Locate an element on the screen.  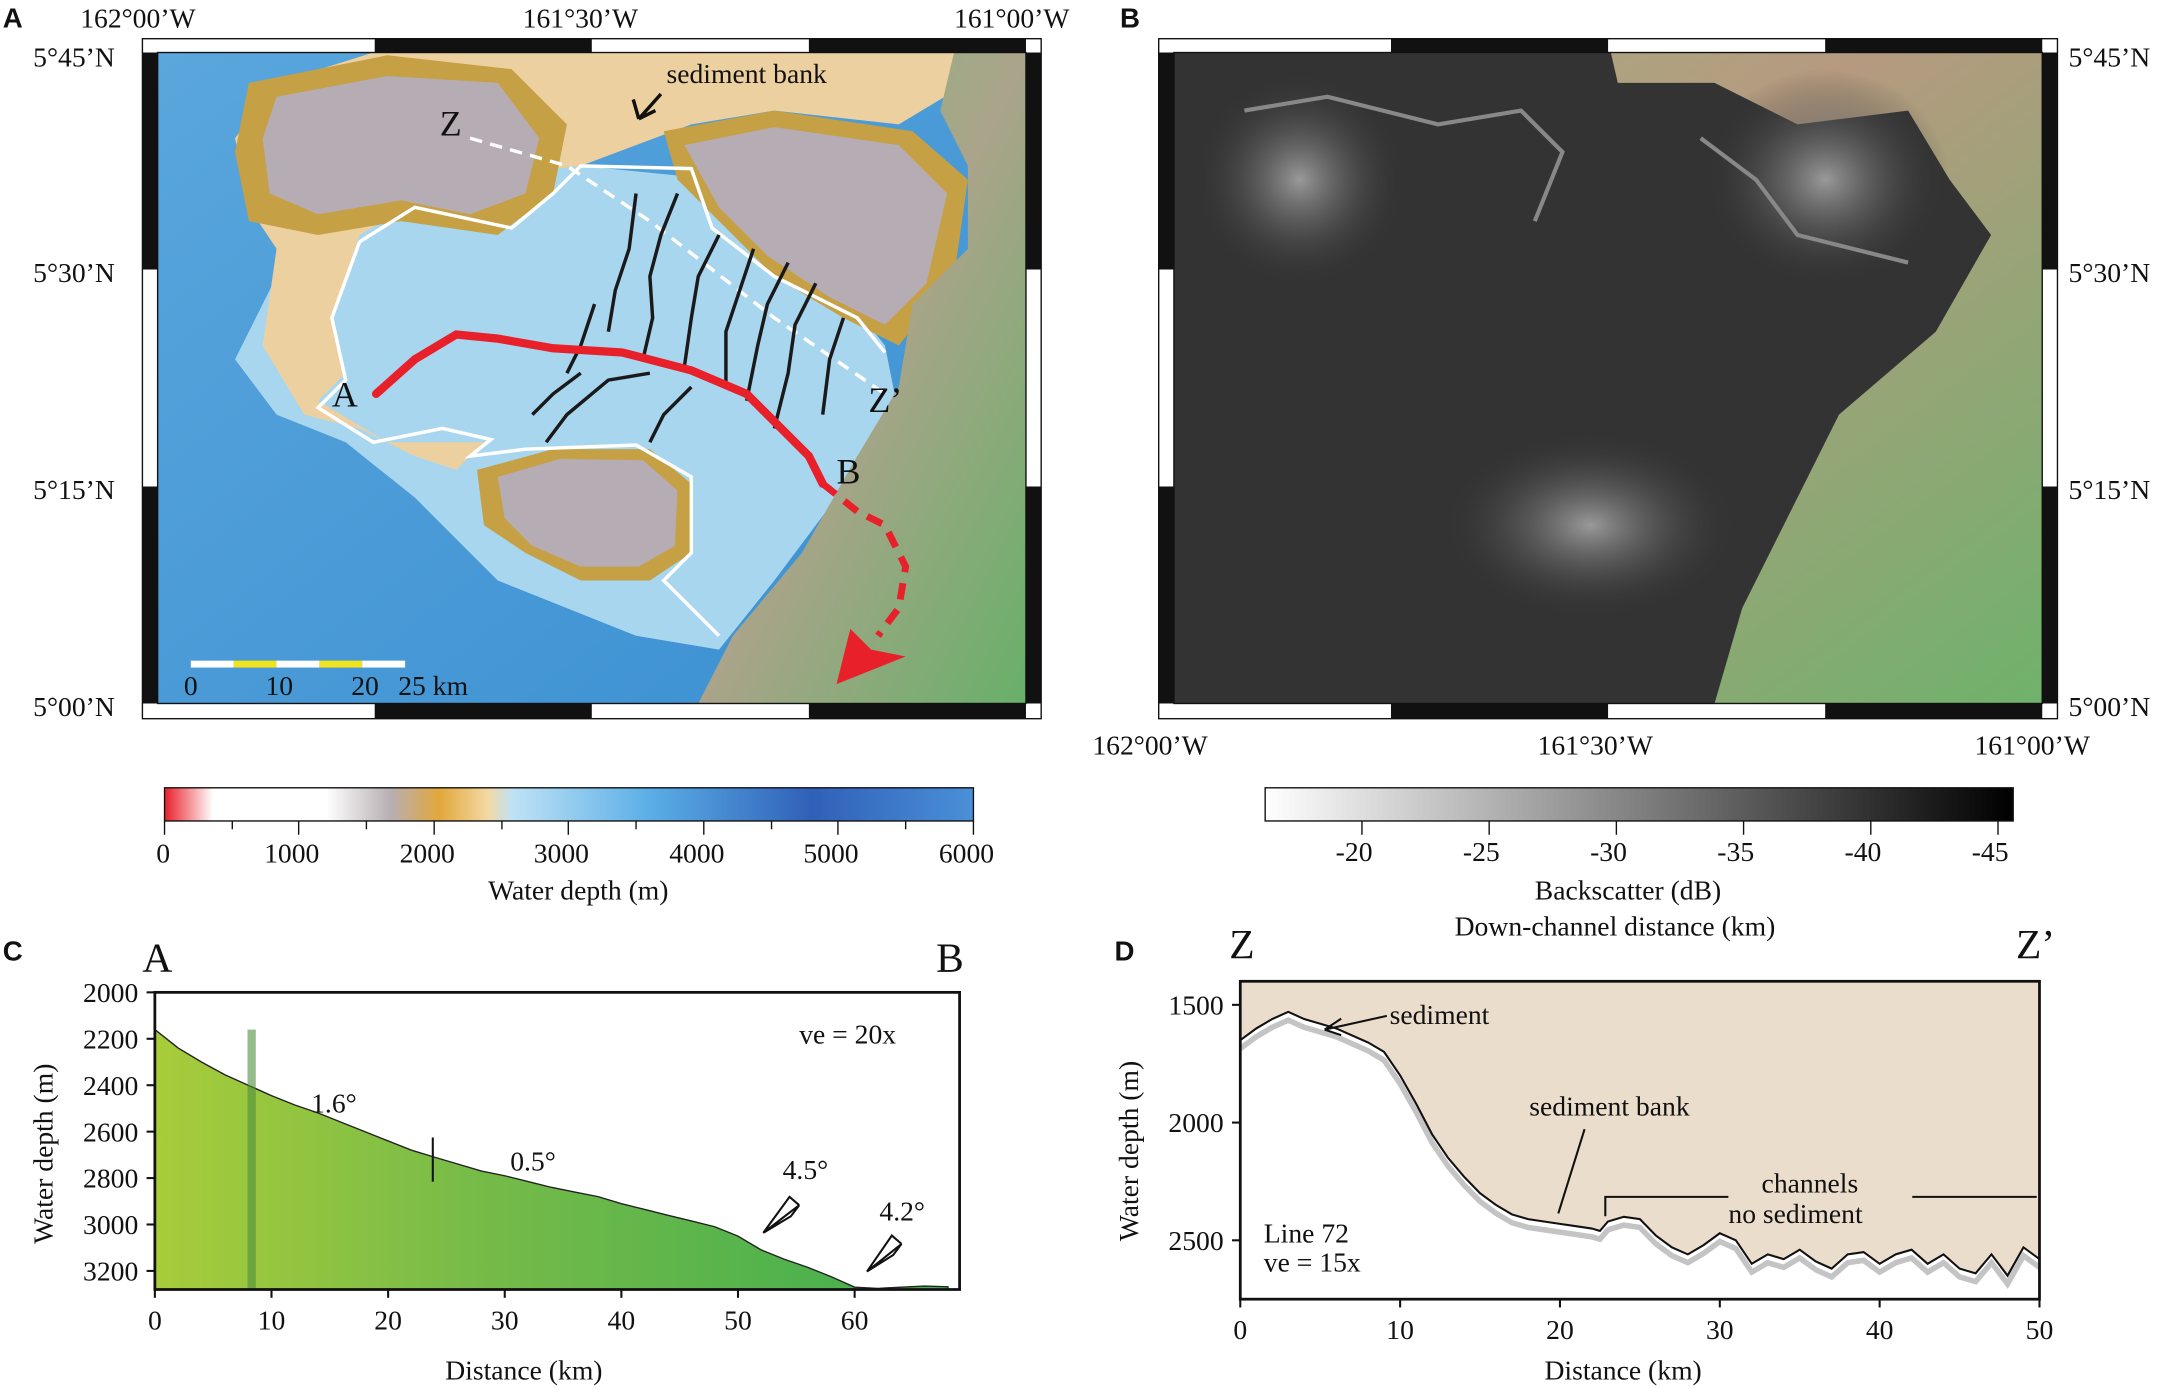
profile-d-seafloor is located at coordinates (1640, 1155).